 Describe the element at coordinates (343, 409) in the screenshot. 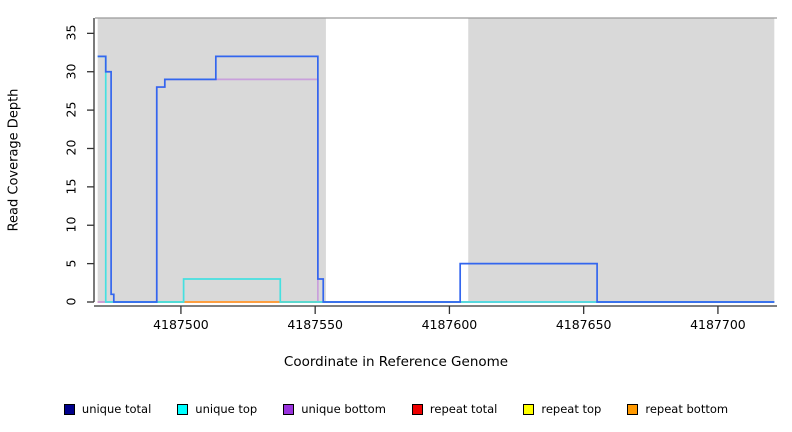

I see `legend-label: unique bottom` at that location.